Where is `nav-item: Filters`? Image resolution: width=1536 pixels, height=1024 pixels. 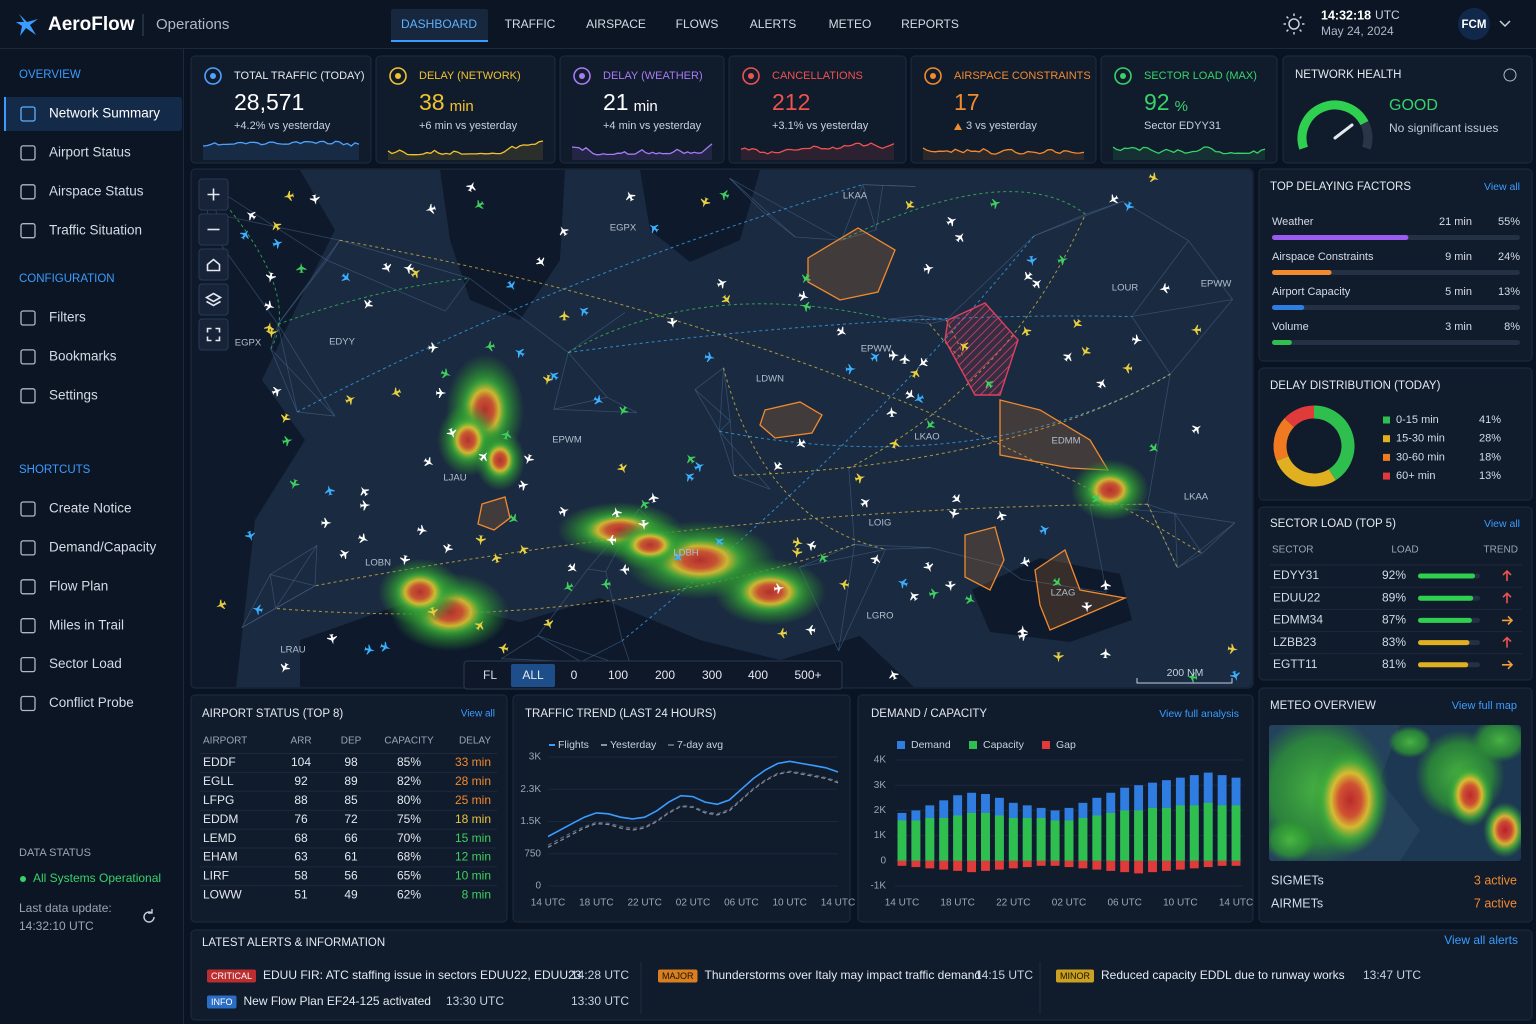 nav-item: Filters is located at coordinates (67, 317).